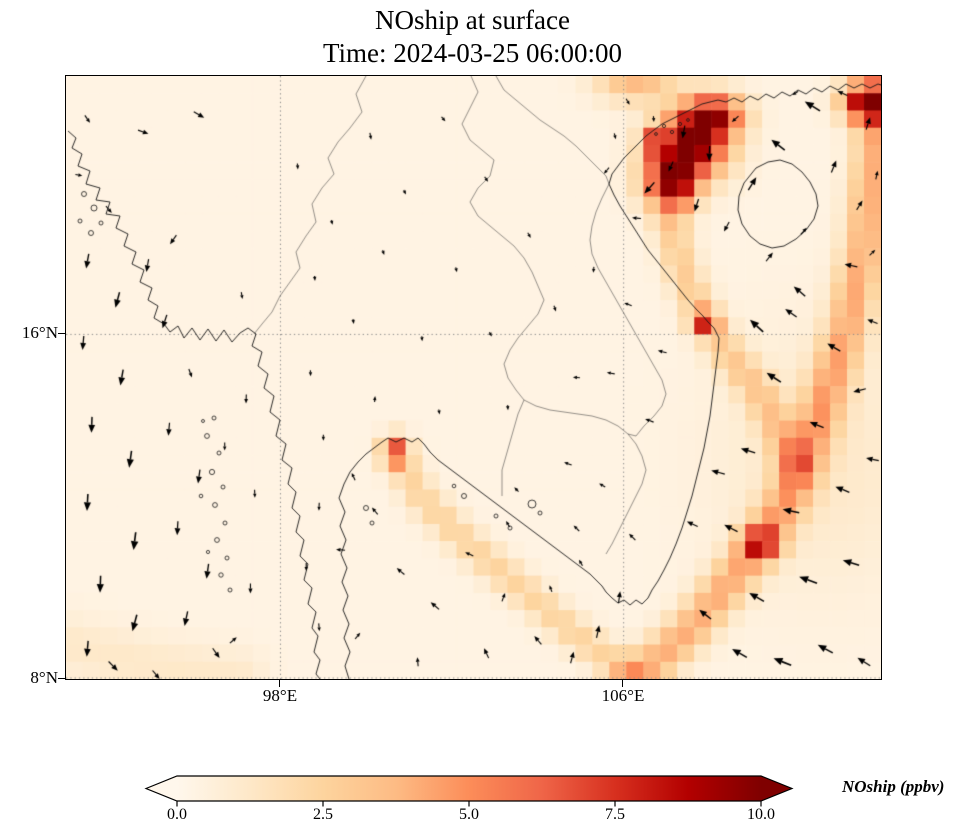  What do you see at coordinates (469, 788) in the screenshot?
I see `colorbar-gradient-bar` at bounding box center [469, 788].